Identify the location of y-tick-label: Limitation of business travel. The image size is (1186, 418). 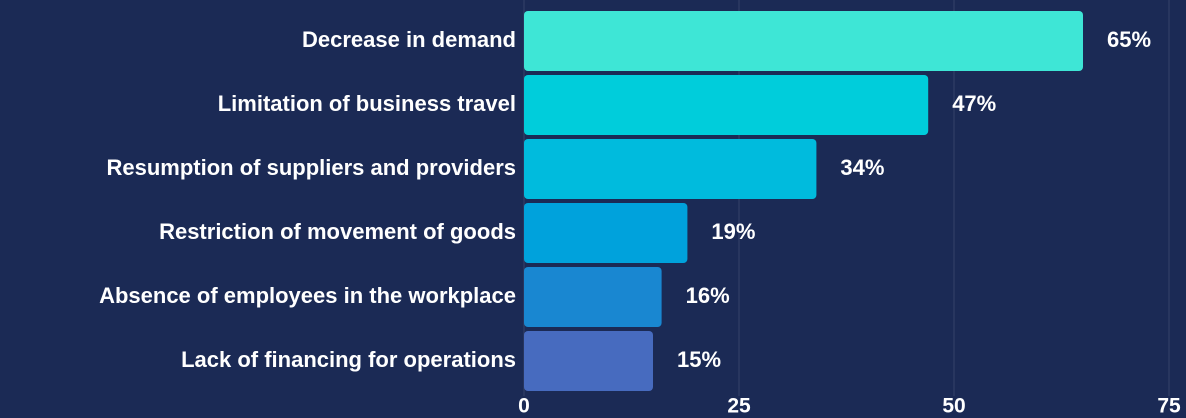
(367, 103).